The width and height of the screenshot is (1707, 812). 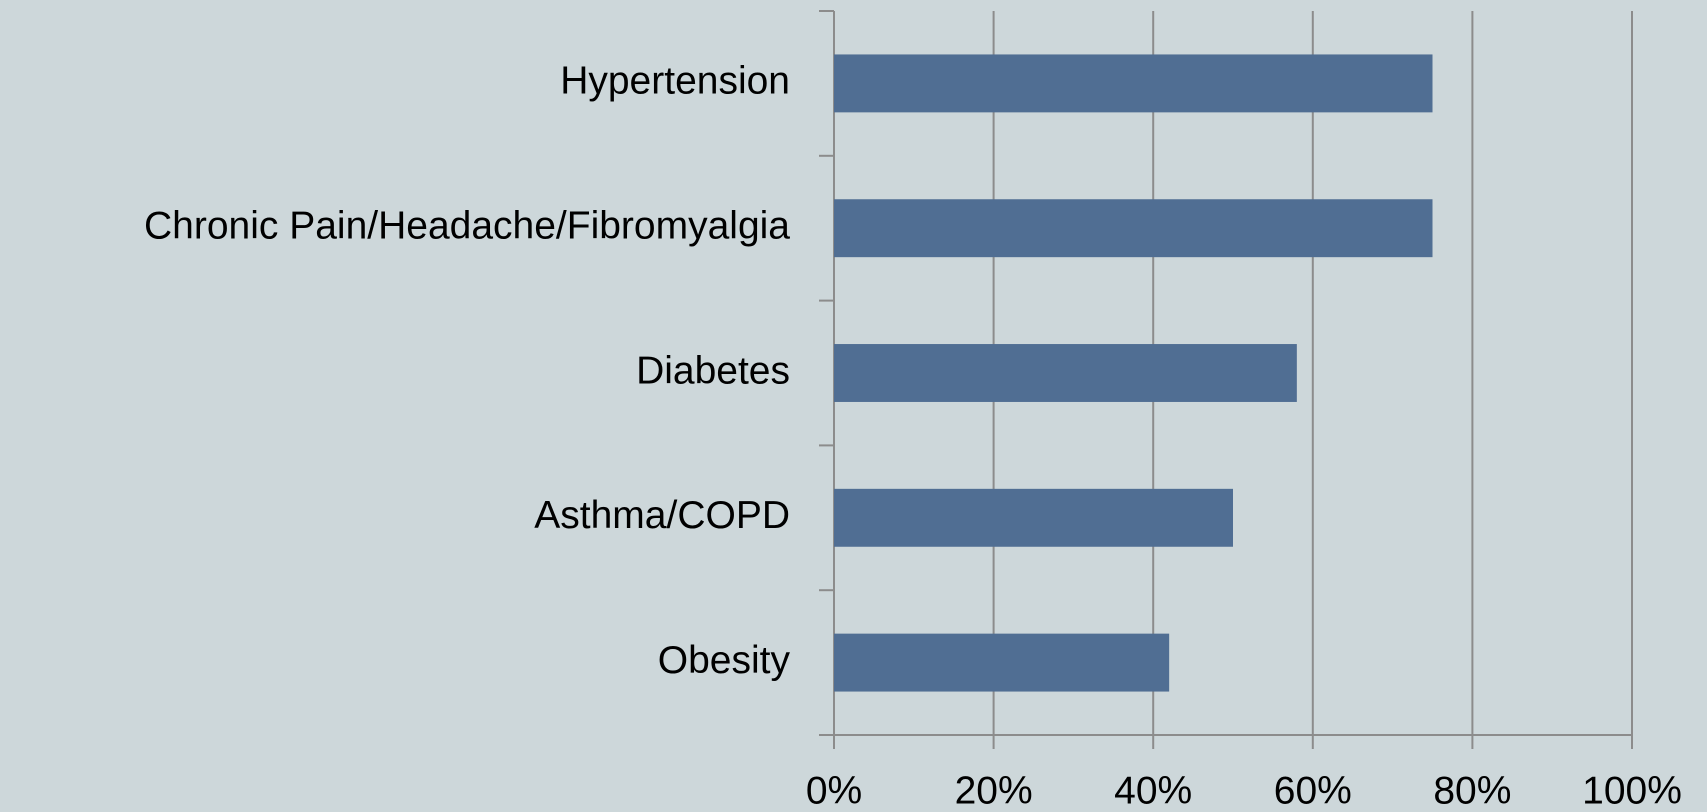 What do you see at coordinates (724, 660) in the screenshot?
I see `y-tick-label: Obesity` at bounding box center [724, 660].